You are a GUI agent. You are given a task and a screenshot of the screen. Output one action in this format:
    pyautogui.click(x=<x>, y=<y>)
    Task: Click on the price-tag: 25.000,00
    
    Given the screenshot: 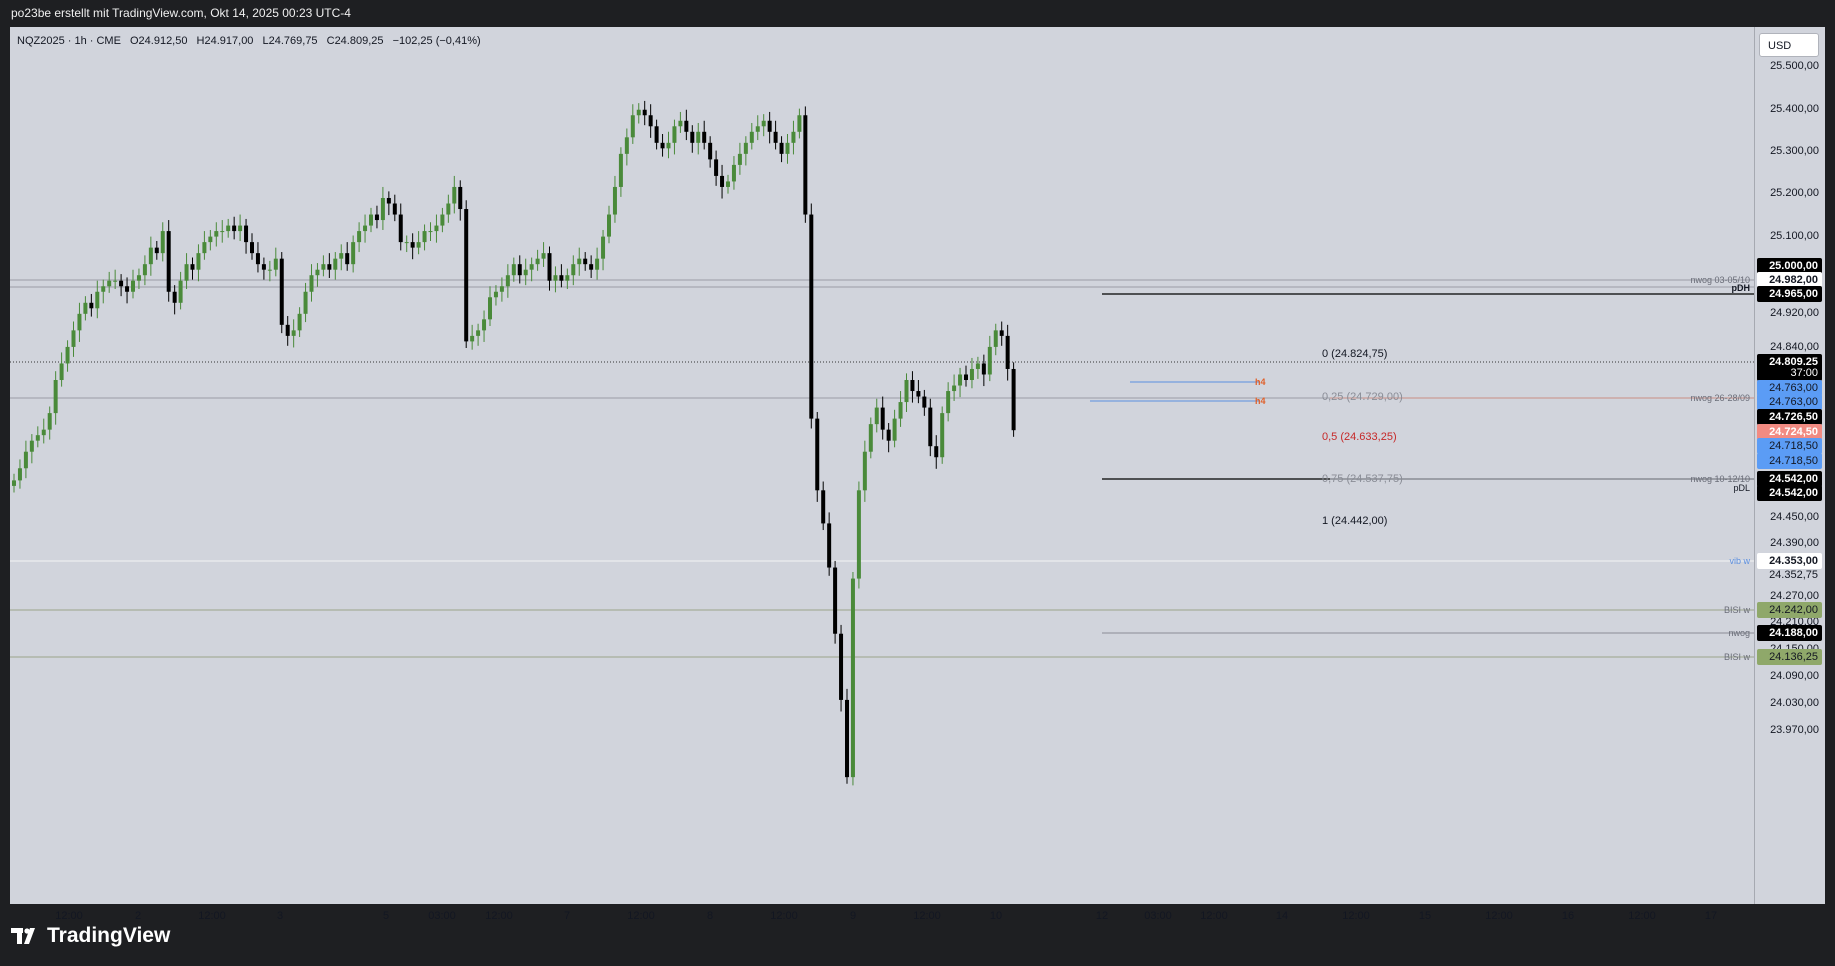 What is the action you would take?
    pyautogui.click(x=1789, y=266)
    